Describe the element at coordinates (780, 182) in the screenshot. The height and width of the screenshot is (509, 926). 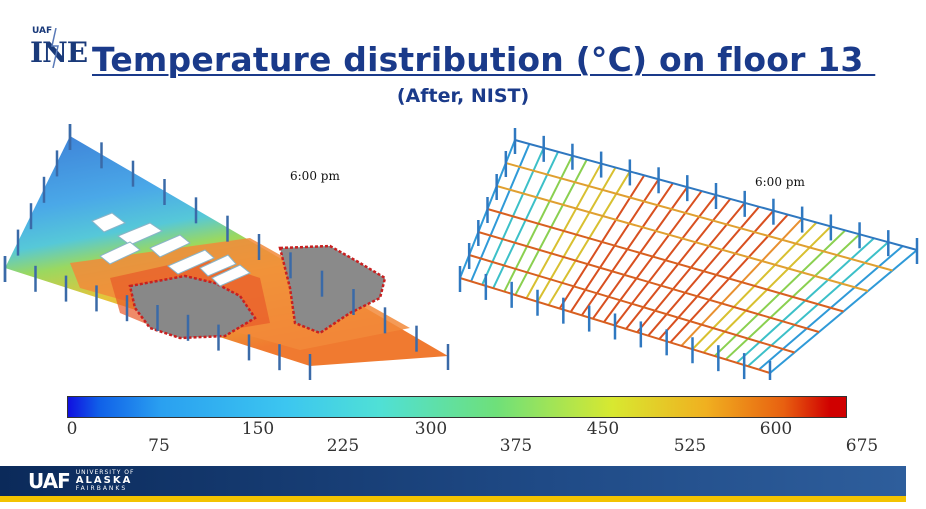
I see `right-time-label: 6:00 pm` at that location.